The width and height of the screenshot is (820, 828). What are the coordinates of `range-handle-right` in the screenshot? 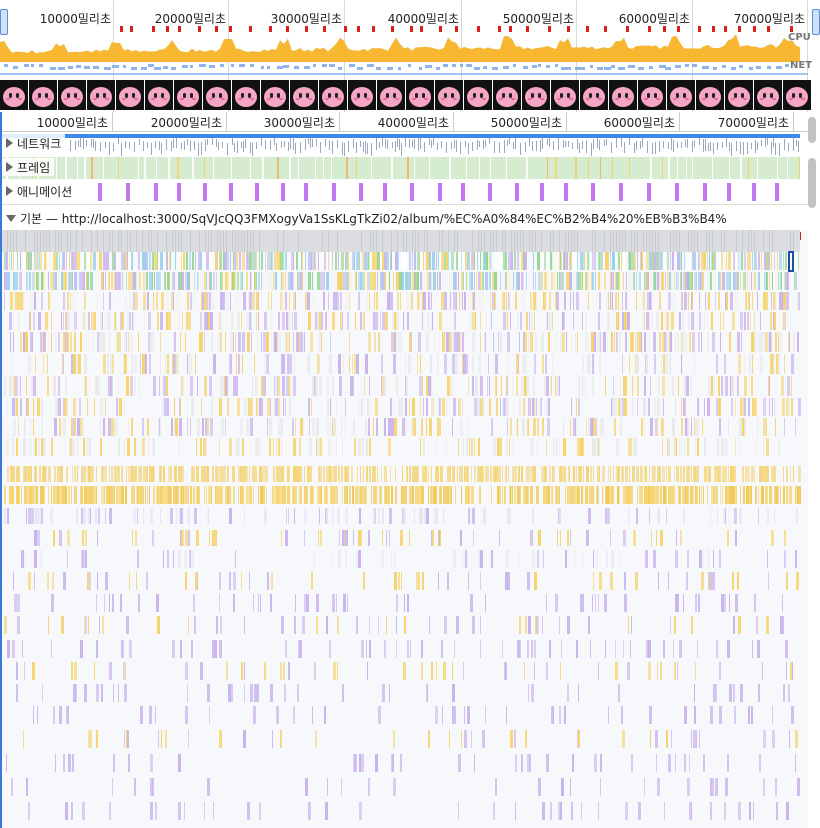 It's located at (816, 22).